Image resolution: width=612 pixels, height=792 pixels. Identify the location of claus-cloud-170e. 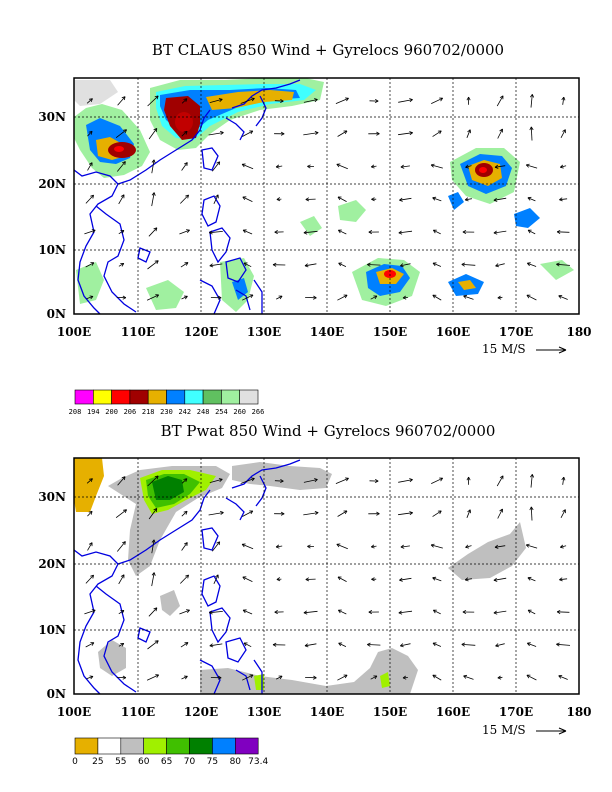
(527, 218).